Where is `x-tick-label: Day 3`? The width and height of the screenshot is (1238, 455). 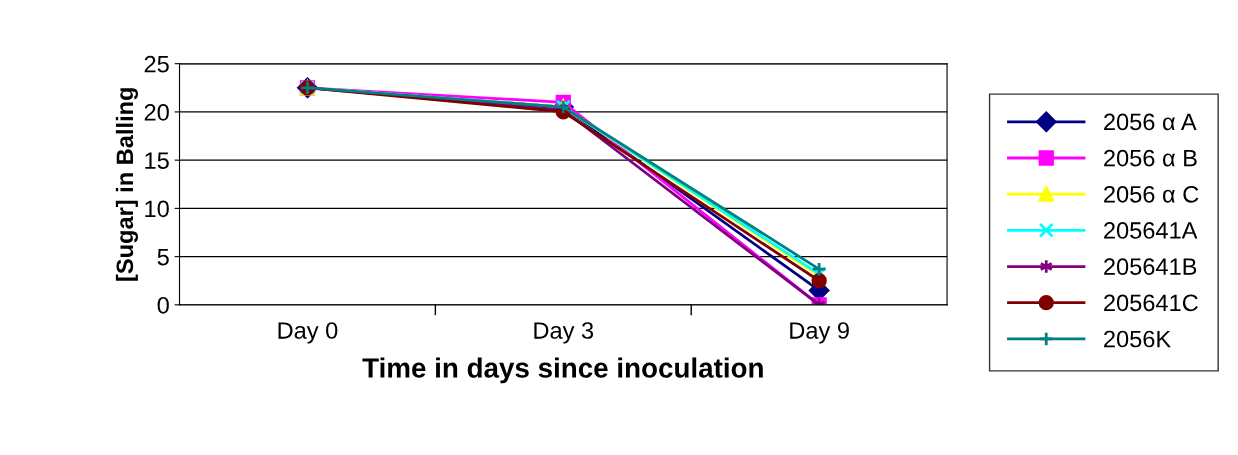
x-tick-label: Day 3 is located at coordinates (564, 333).